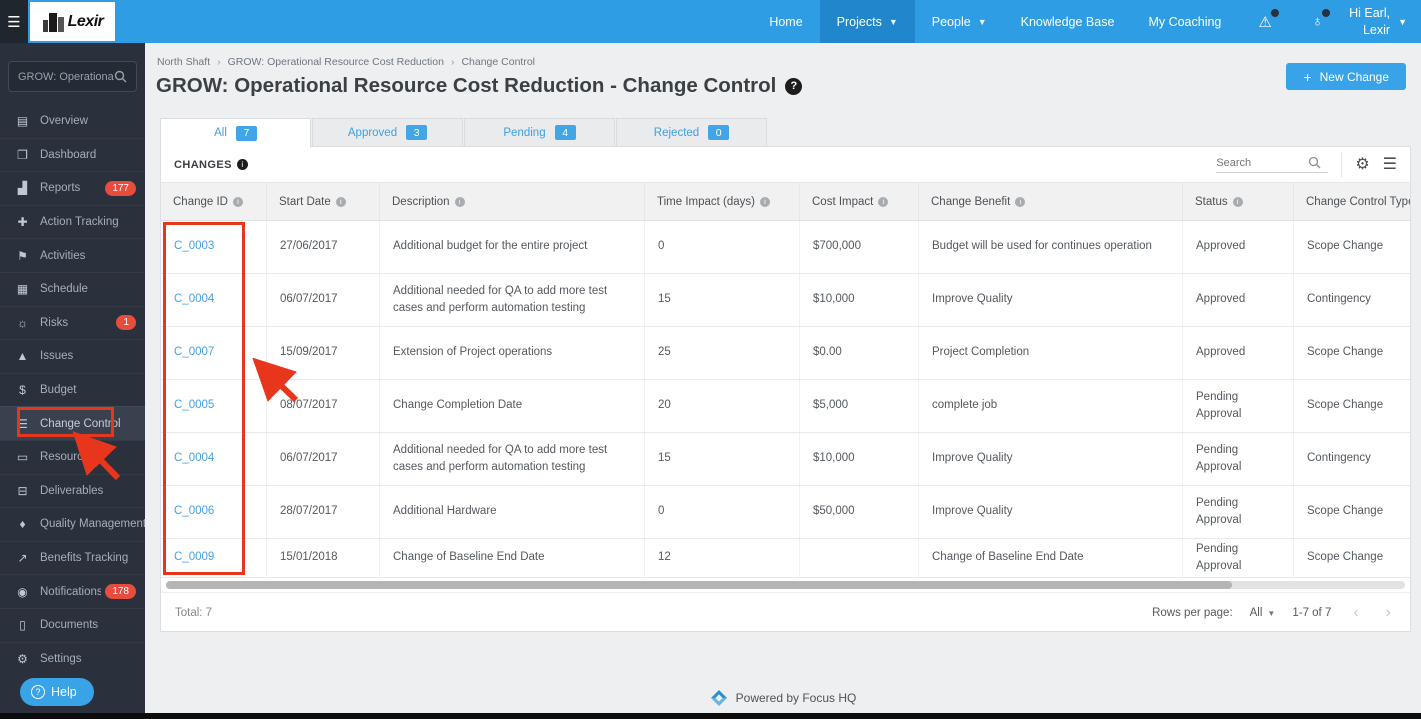  What do you see at coordinates (867, 21) in the screenshot?
I see `nav-item-projects: Projects ▼` at bounding box center [867, 21].